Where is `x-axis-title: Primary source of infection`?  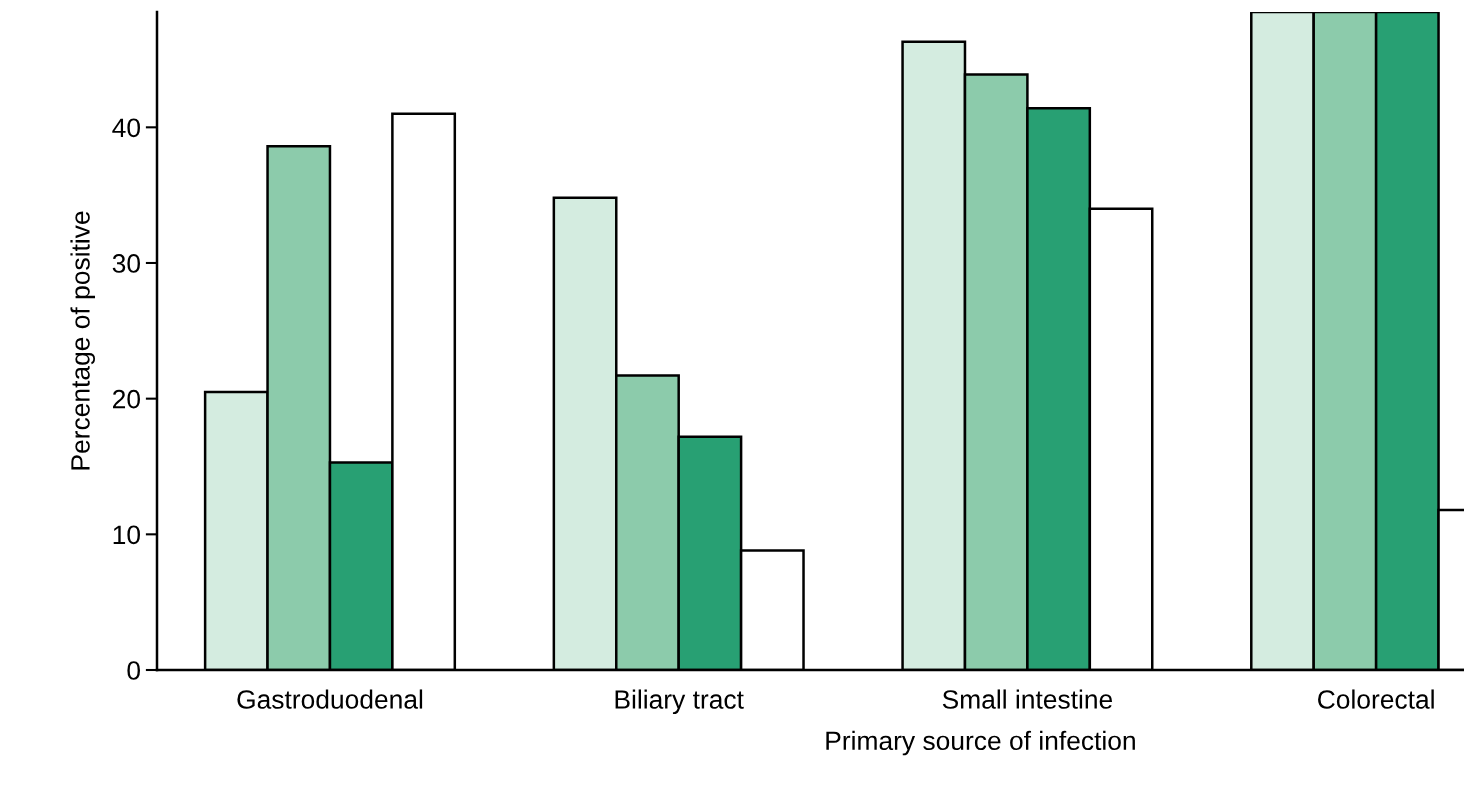 x-axis-title: Primary source of infection is located at coordinates (980, 743).